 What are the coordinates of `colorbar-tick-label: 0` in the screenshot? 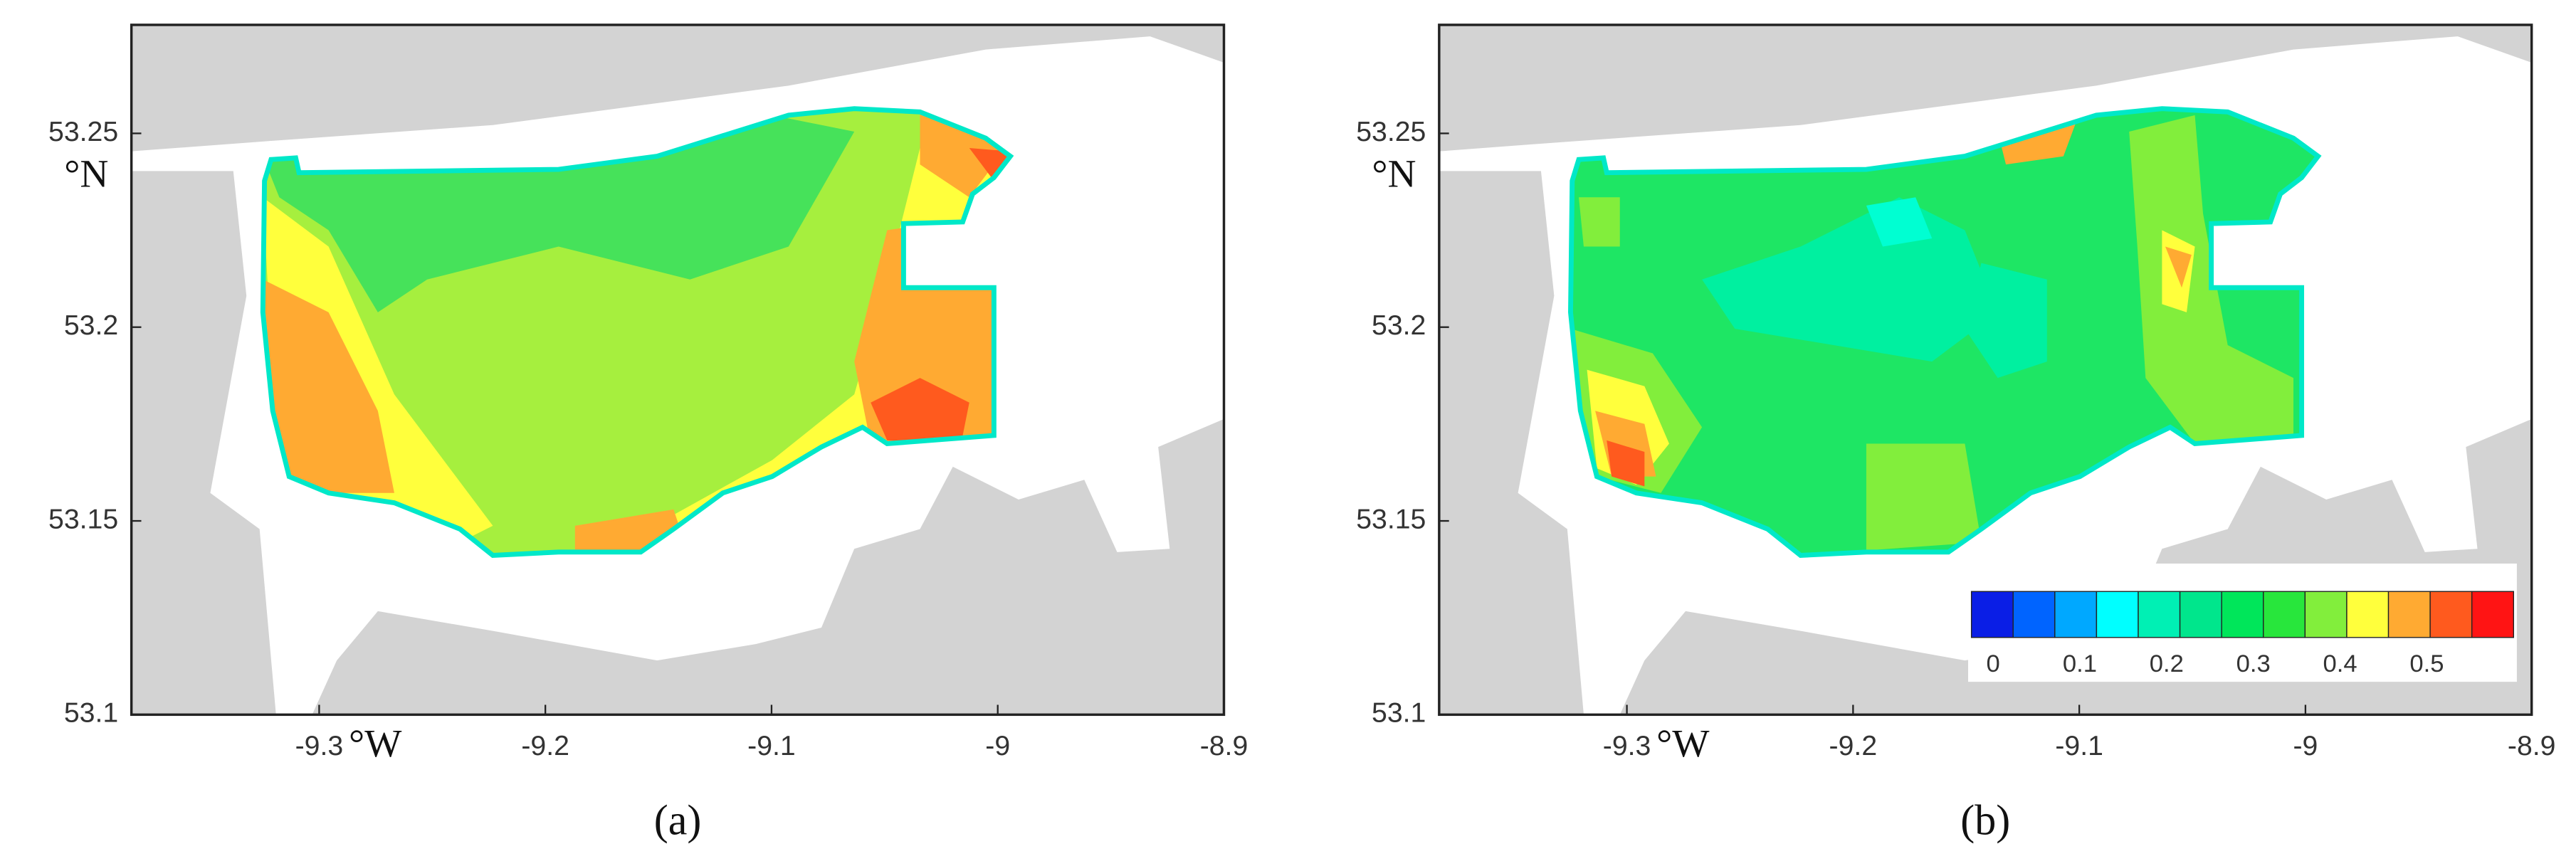 It's located at (1992, 663).